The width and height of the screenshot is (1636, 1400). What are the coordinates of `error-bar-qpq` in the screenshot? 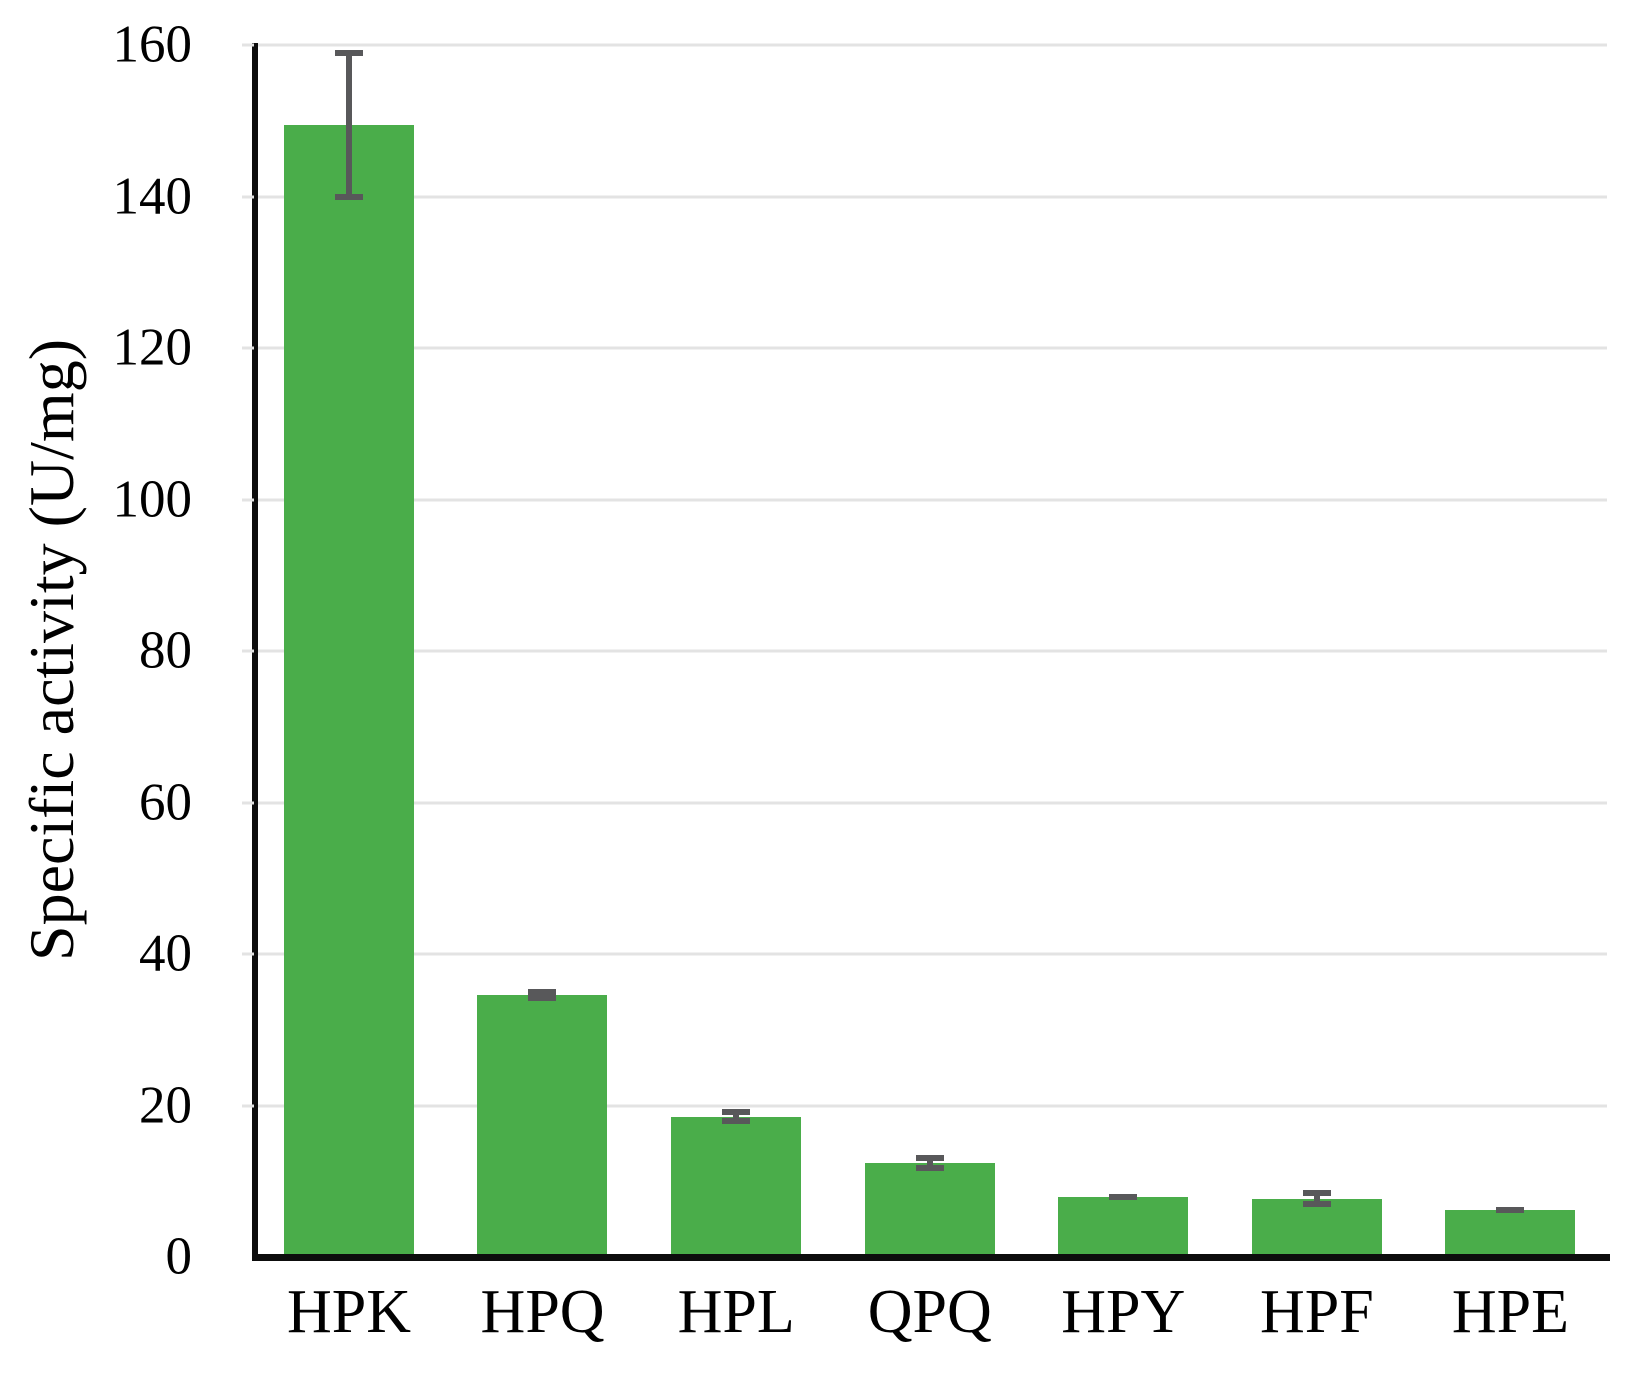 It's located at (929, 1163).